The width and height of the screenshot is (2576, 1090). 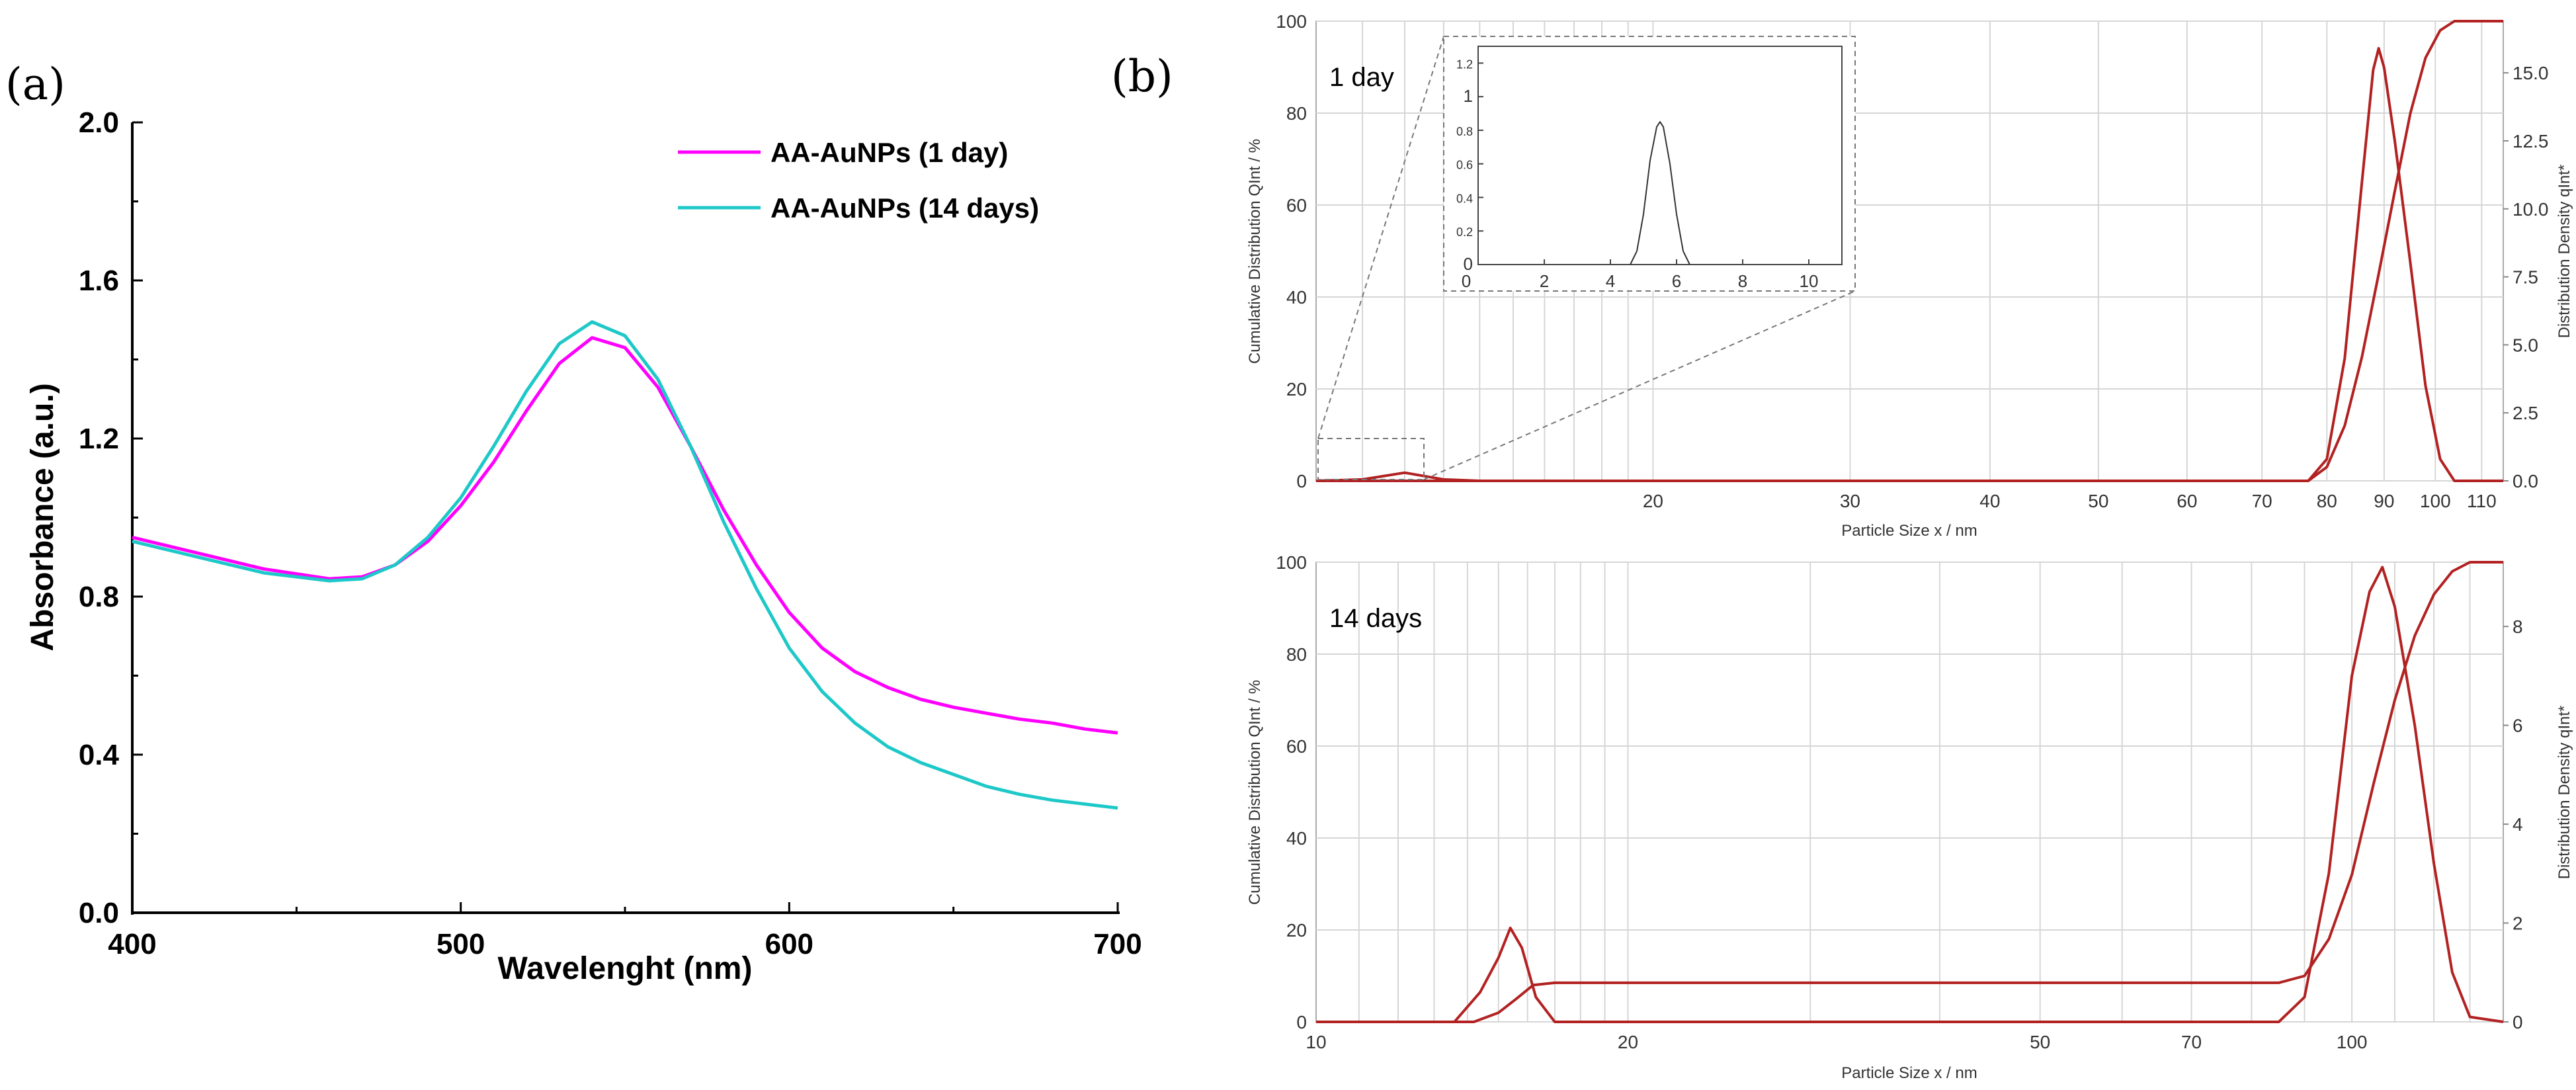 I want to click on inset-y-tick-label: 0.4, so click(x=1464, y=198).